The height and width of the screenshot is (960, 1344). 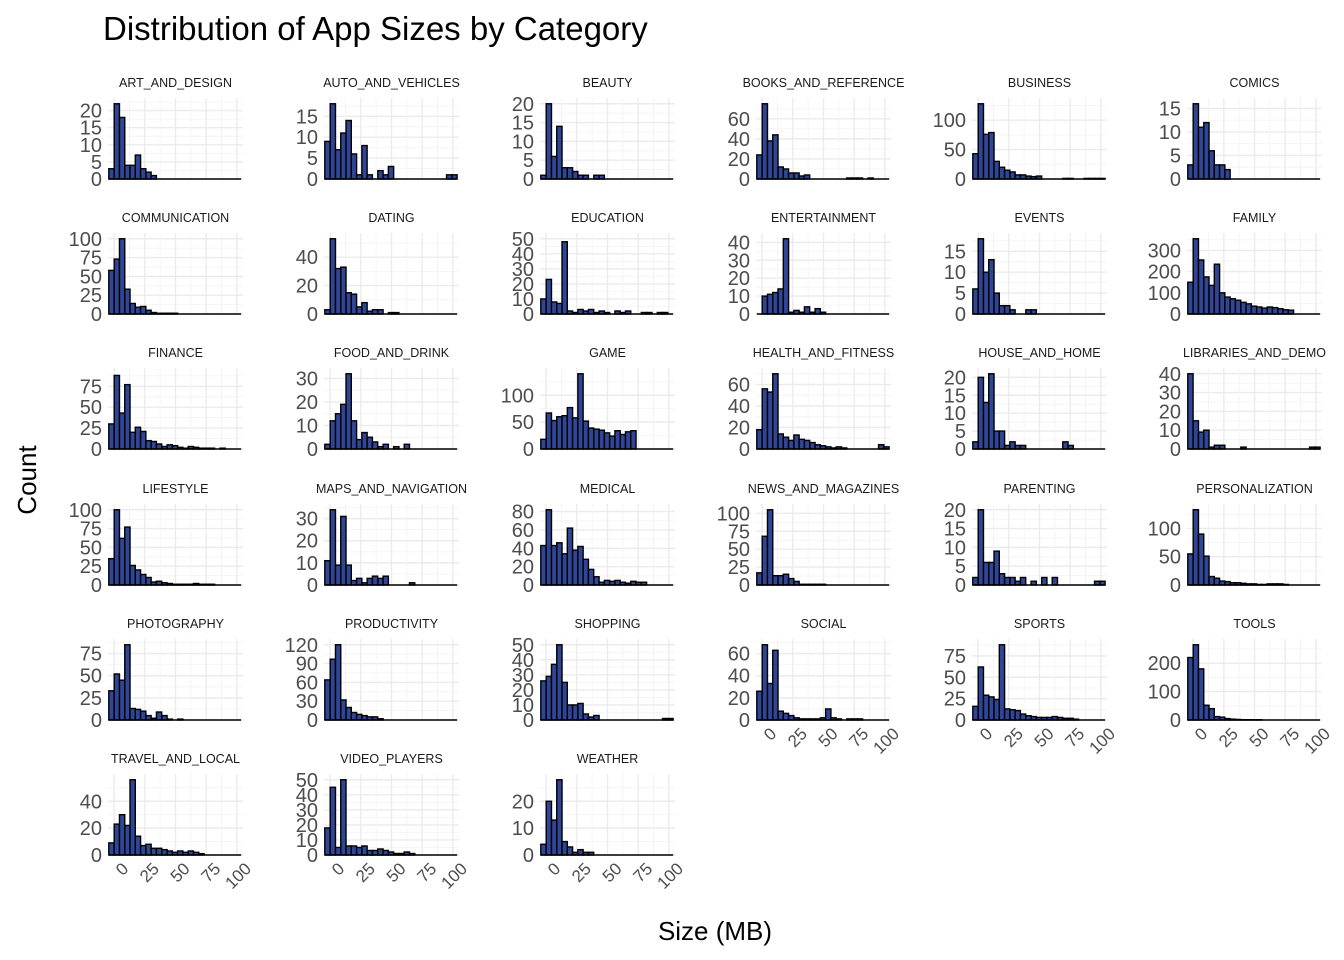 What do you see at coordinates (523, 676) in the screenshot?
I see `y-tick-label: 30` at bounding box center [523, 676].